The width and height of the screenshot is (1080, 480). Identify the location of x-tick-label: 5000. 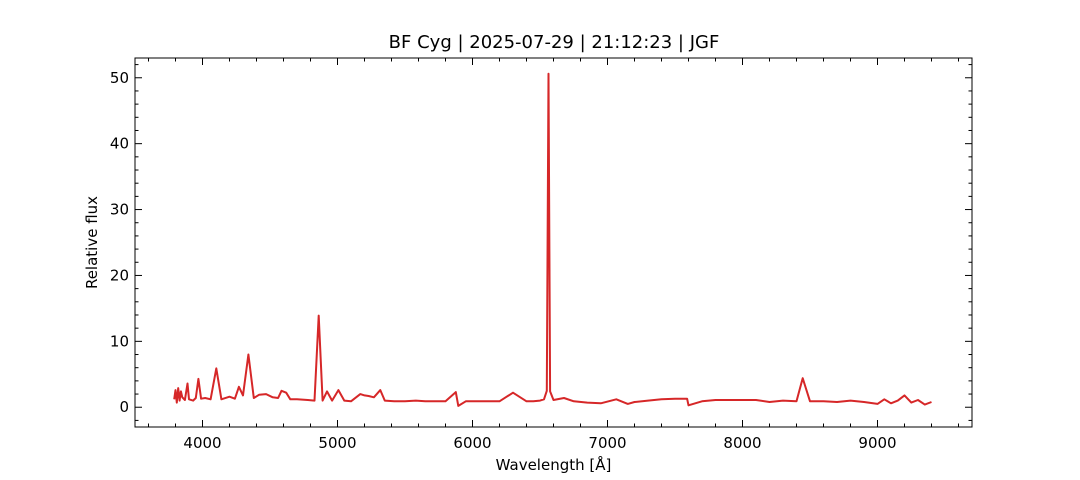
(337, 443).